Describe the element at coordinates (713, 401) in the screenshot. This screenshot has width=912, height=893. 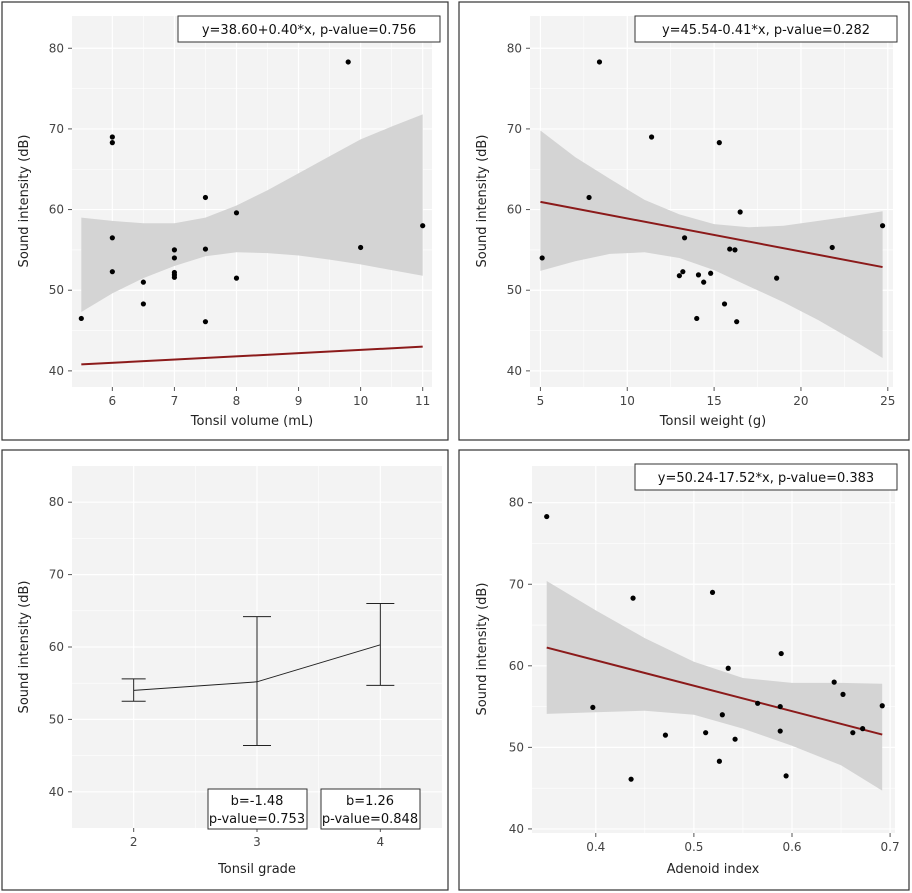
I see `x-tick-label: 15` at that location.